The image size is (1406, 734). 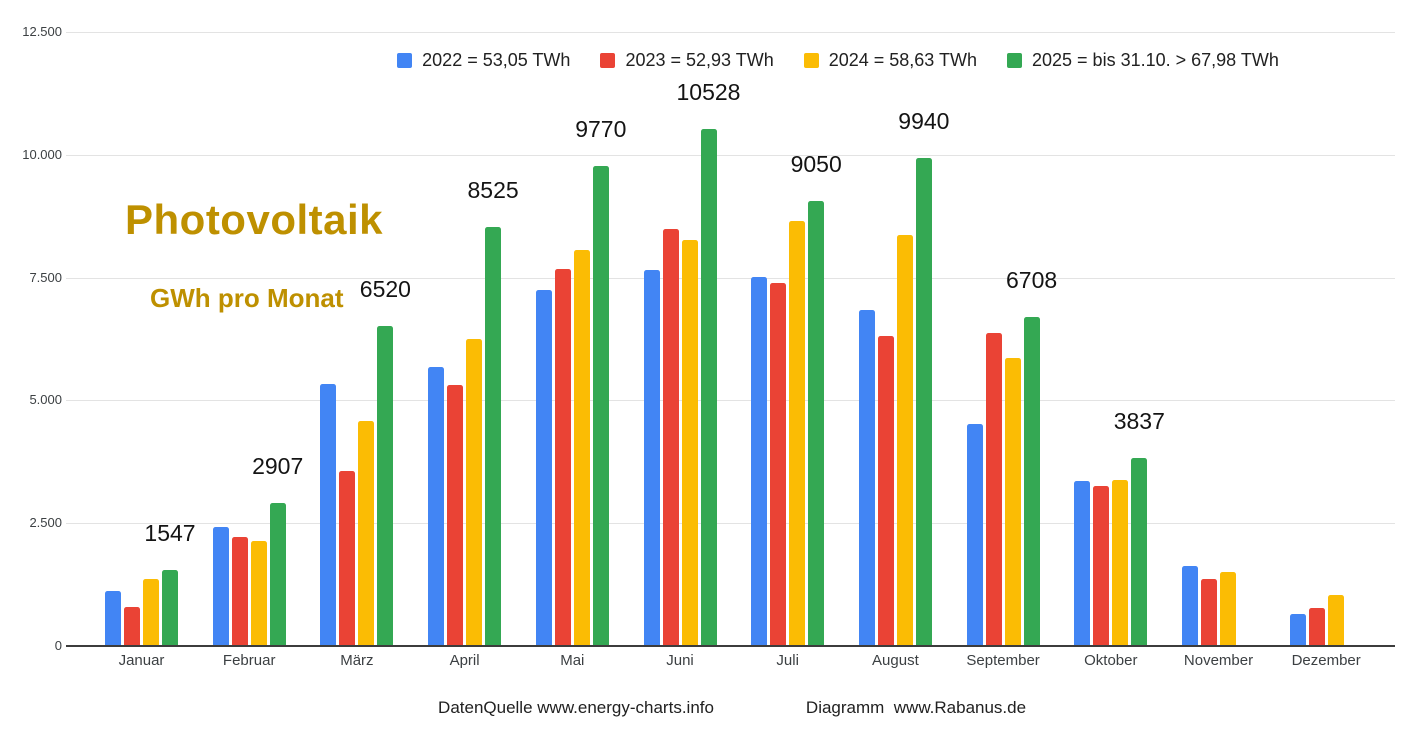 I want to click on bar-2025-januar, so click(x=170, y=608).